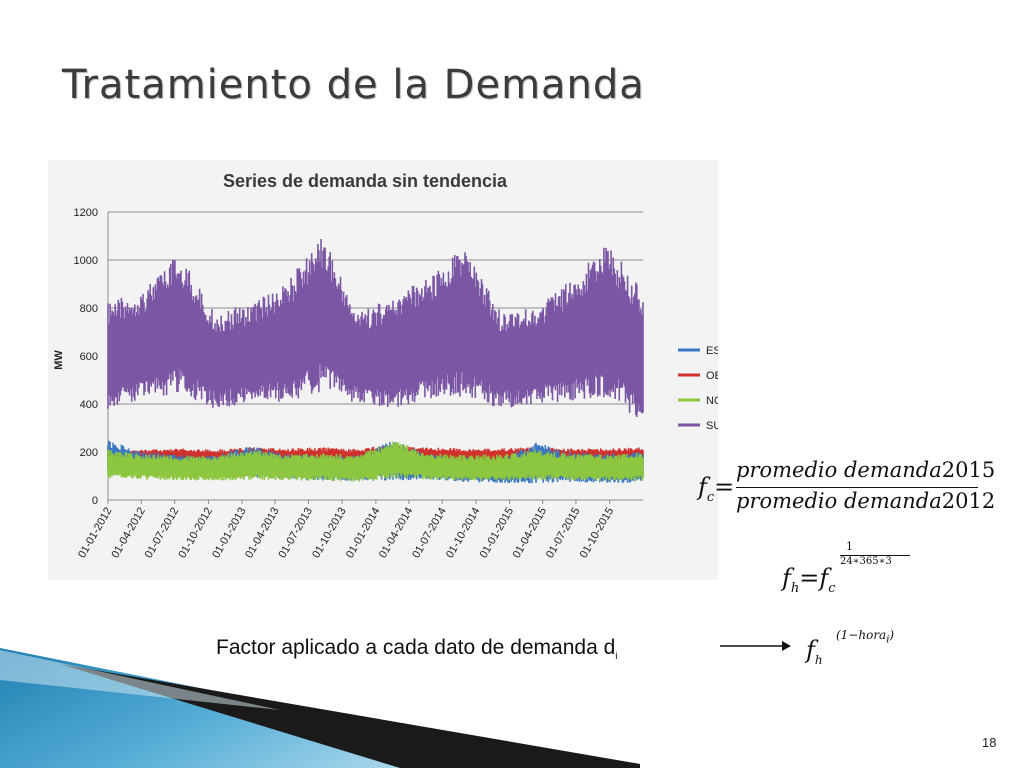 The height and width of the screenshot is (768, 1024). What do you see at coordinates (353, 85) in the screenshot?
I see `slide-title: Tratamiento de la Demanda` at bounding box center [353, 85].